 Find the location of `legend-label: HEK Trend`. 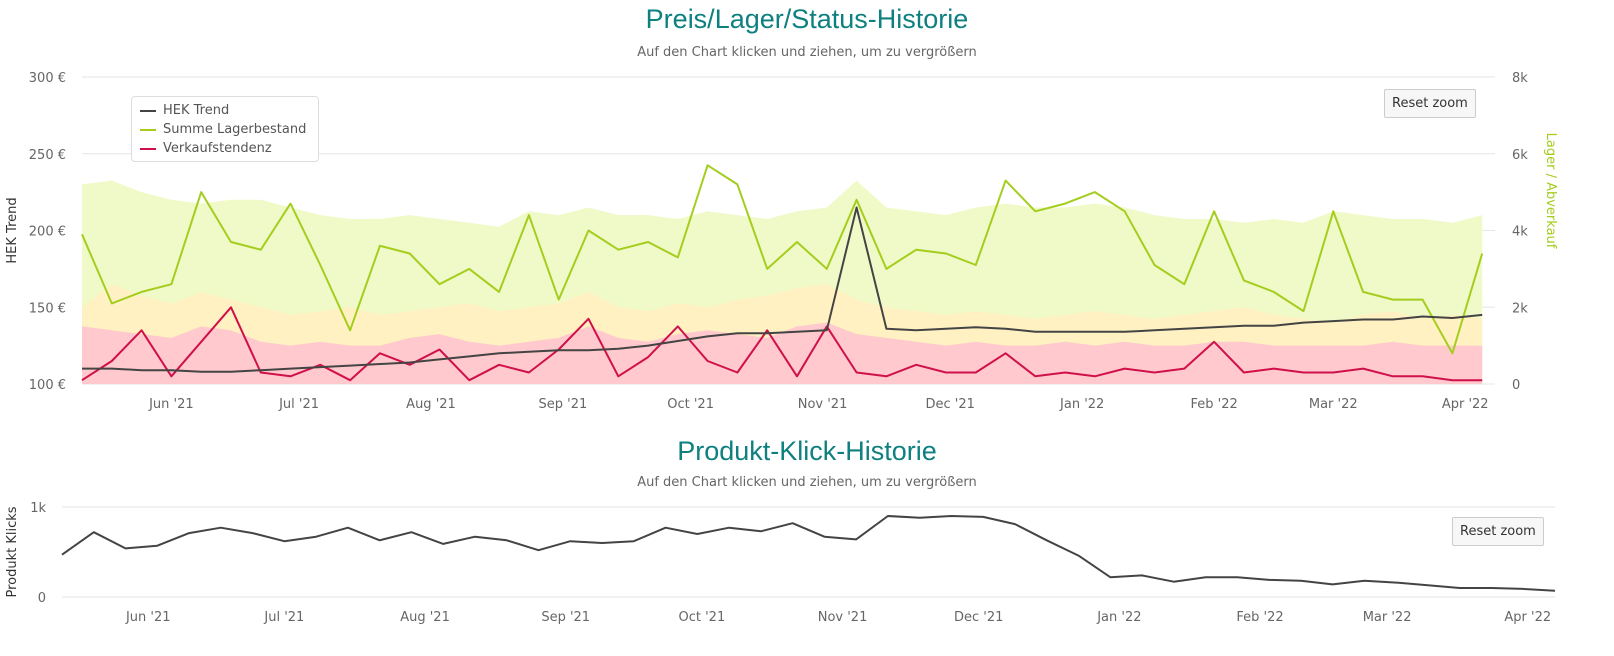

legend-label: HEK Trend is located at coordinates (196, 110).